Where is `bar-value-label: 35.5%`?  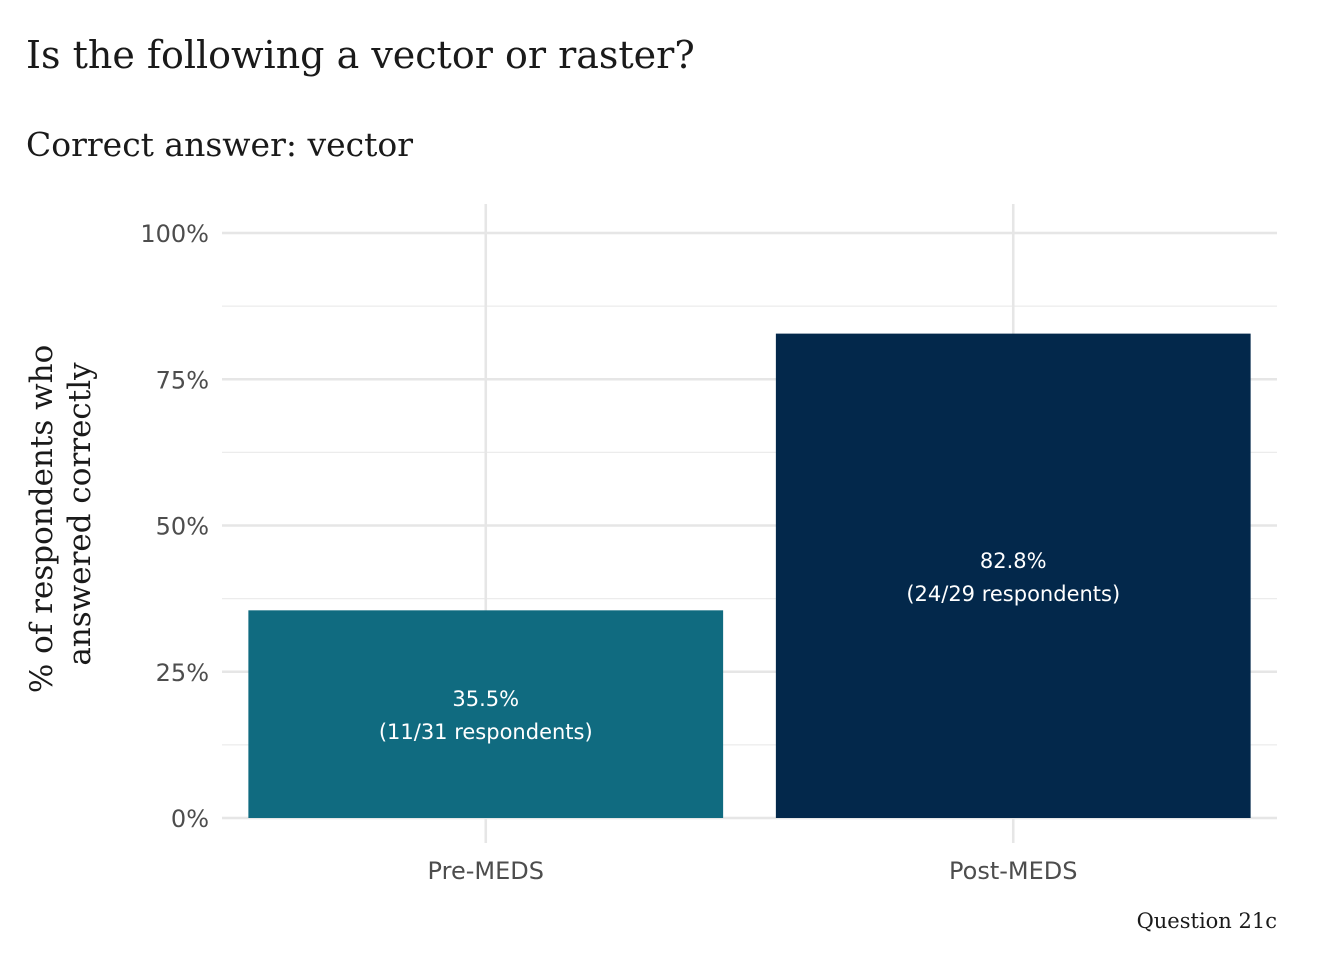 bar-value-label: 35.5% is located at coordinates (485, 699).